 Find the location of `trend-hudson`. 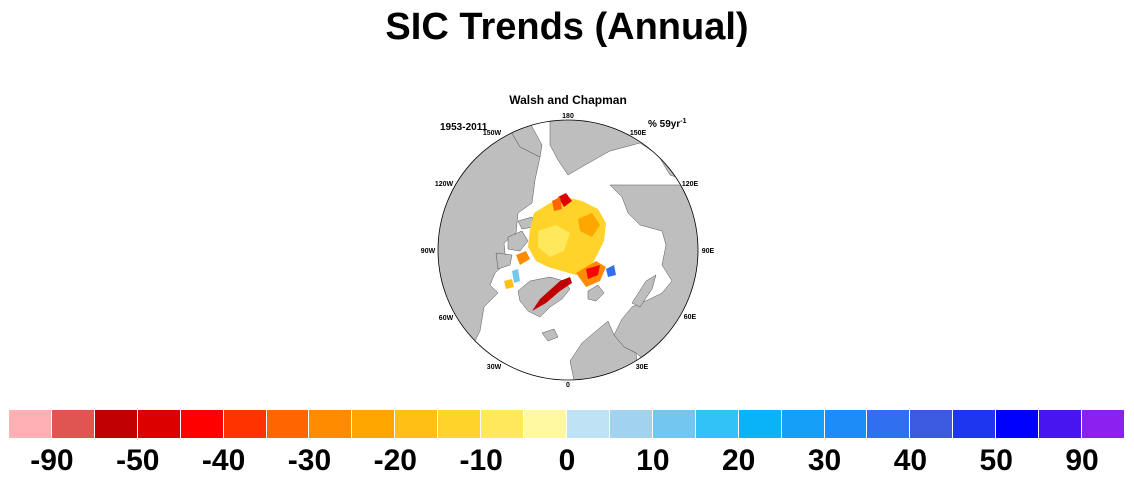

trend-hudson is located at coordinates (523, 258).